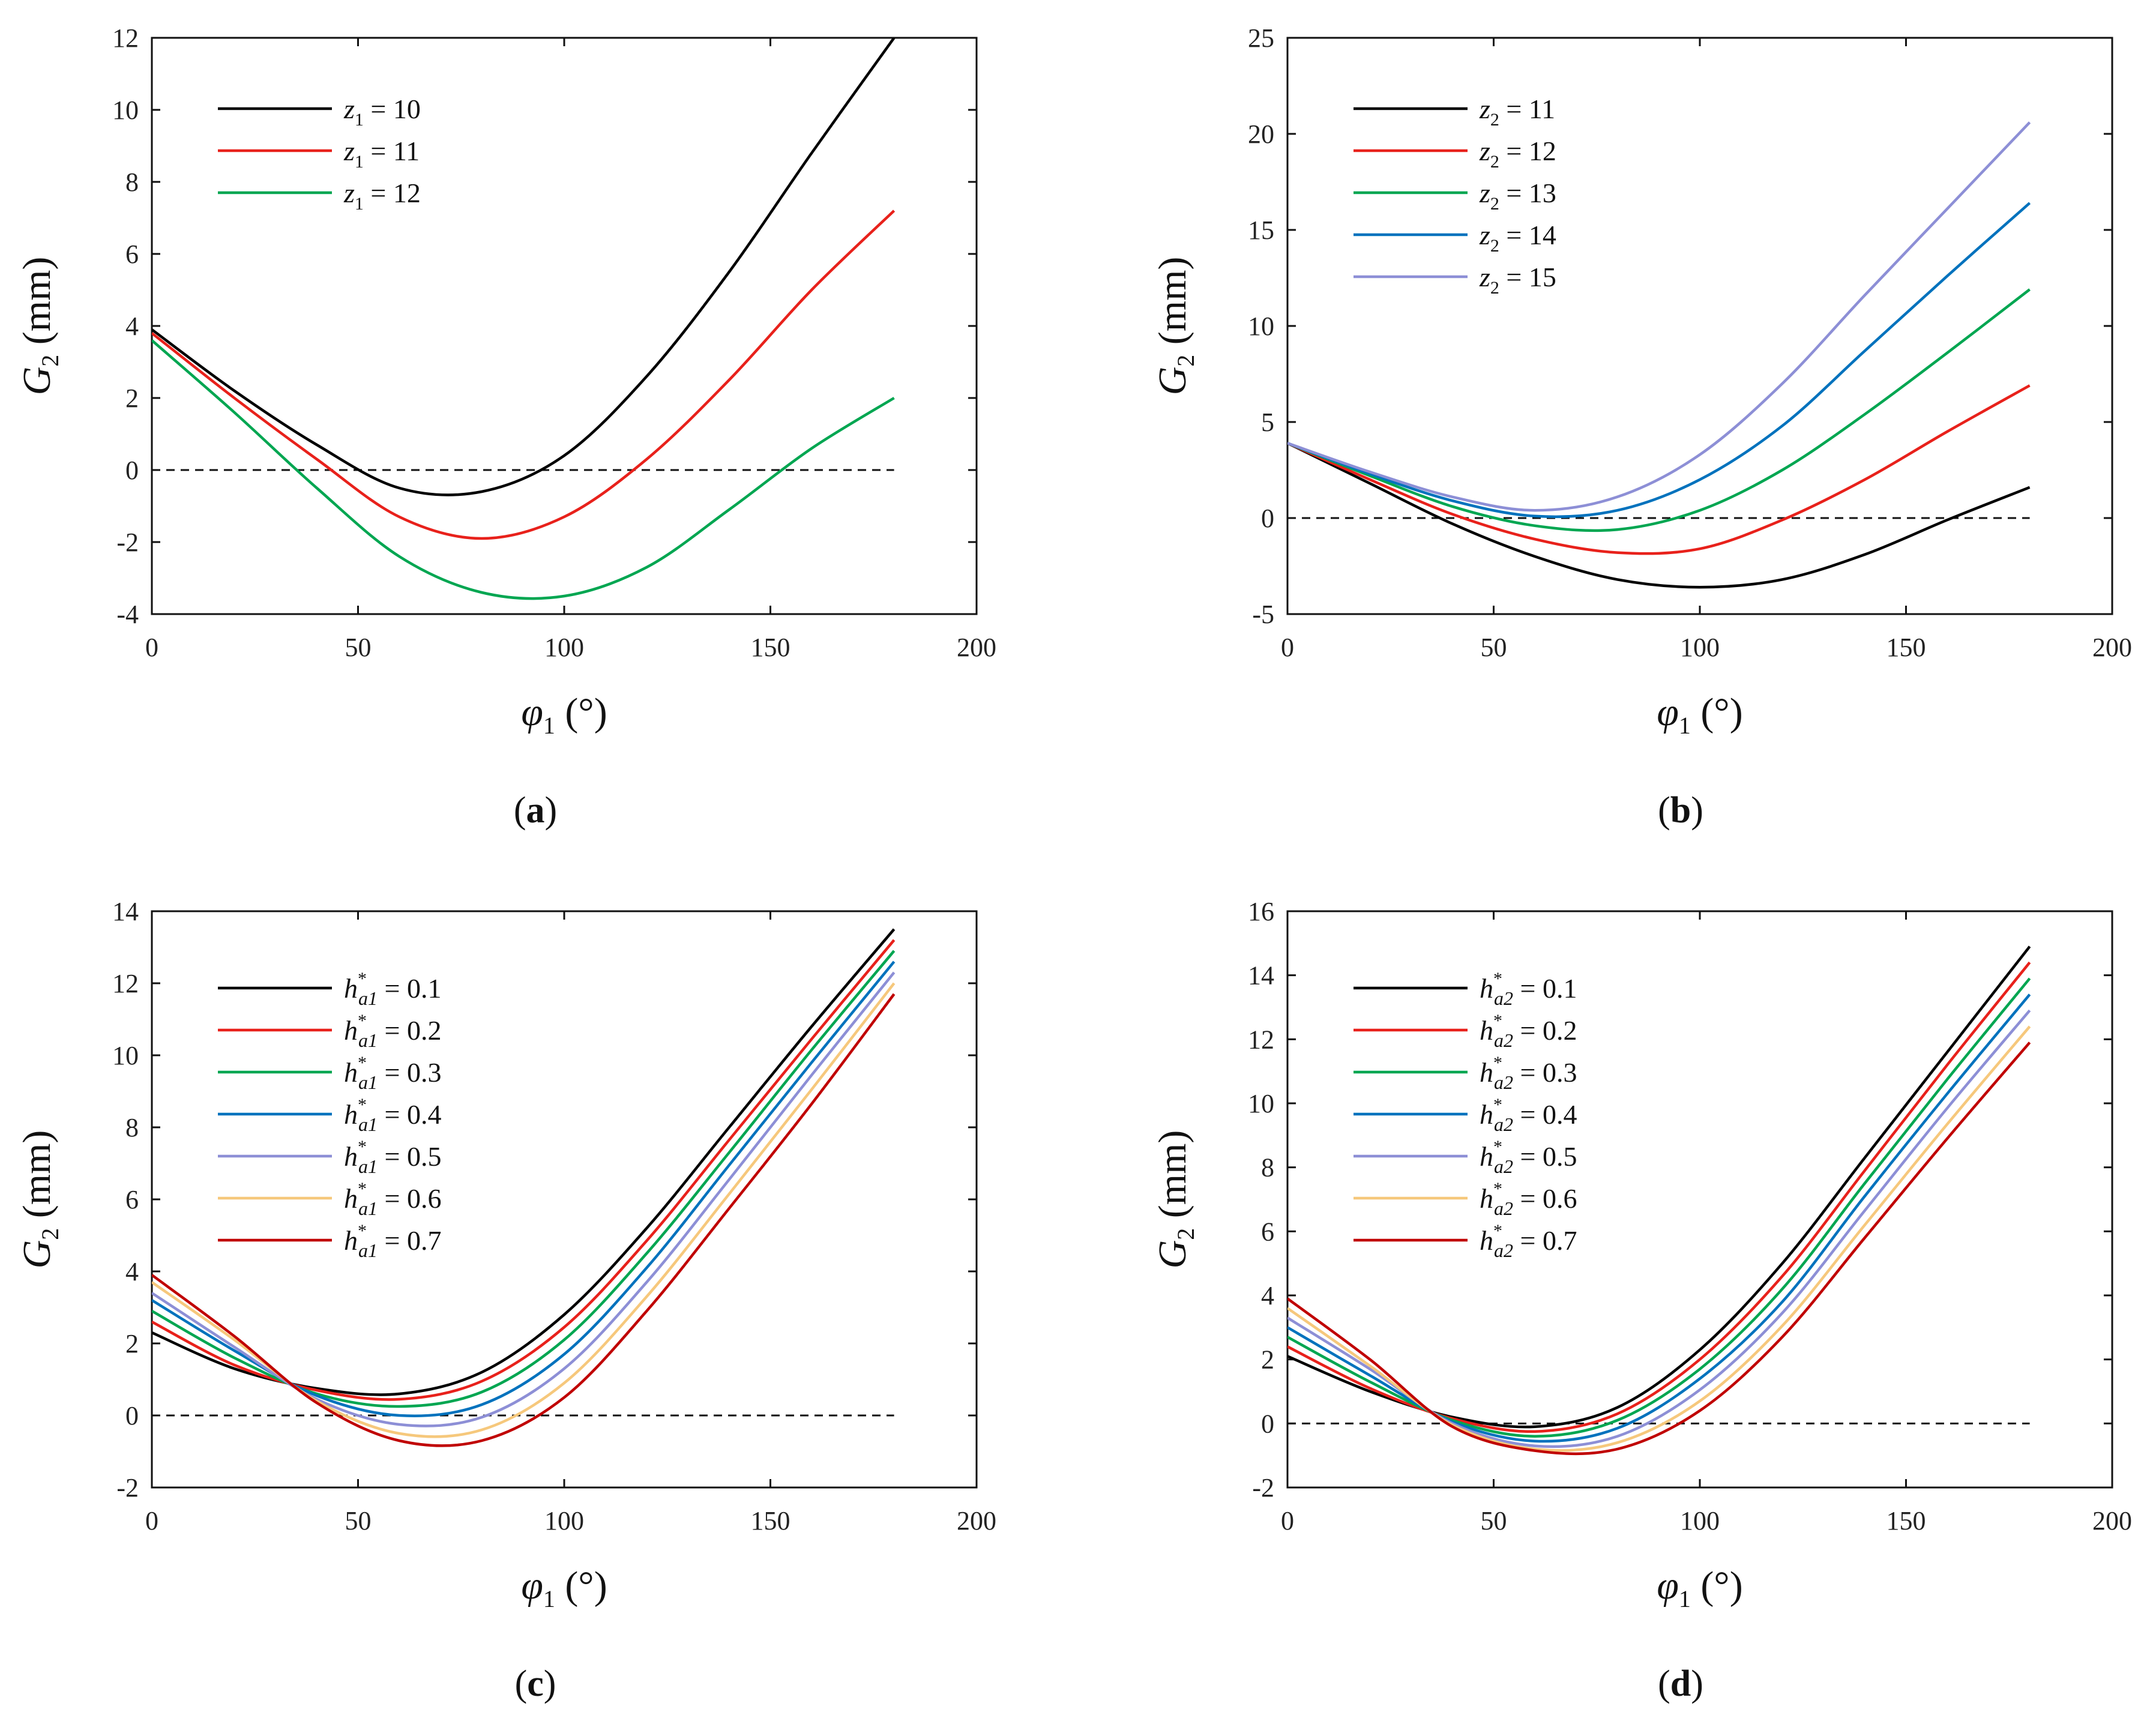 The width and height of the screenshot is (2156, 1733). Describe the element at coordinates (1517, 238) in the screenshot. I see `legend-entry-label: z2 = 14` at that location.